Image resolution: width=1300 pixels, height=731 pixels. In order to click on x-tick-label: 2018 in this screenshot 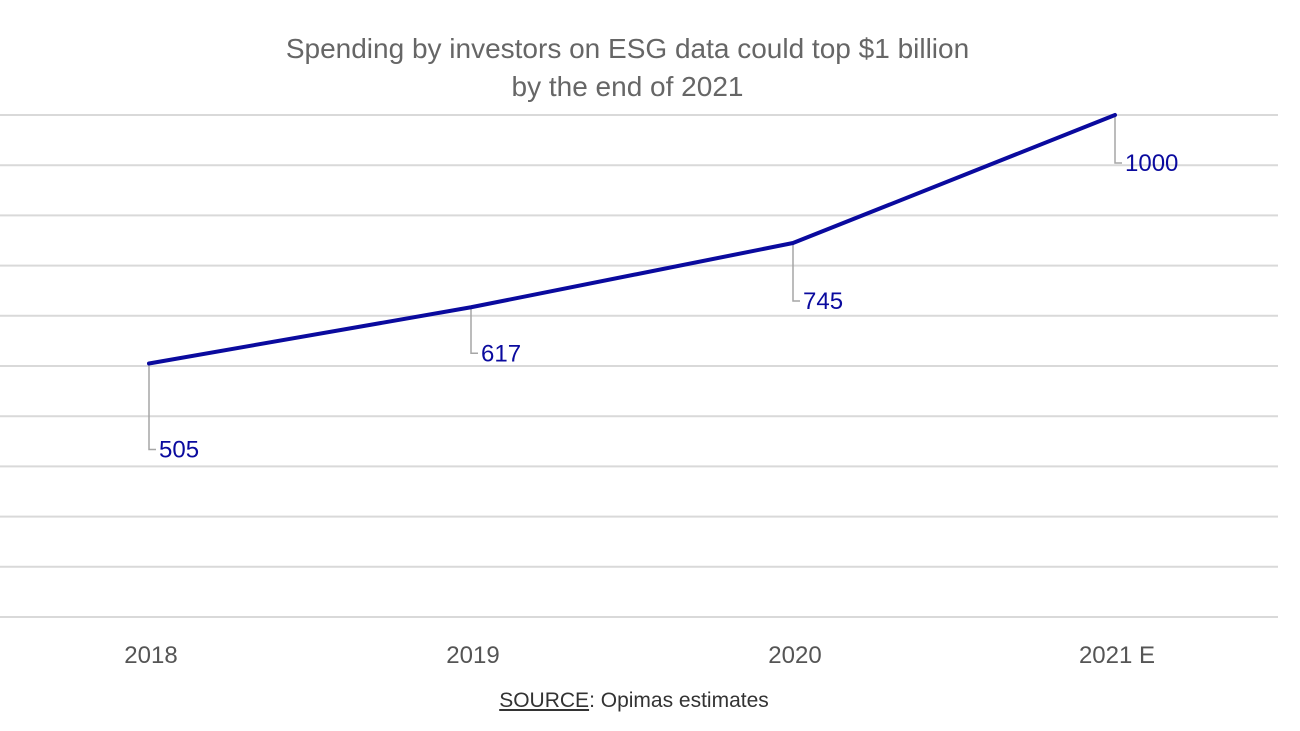, I will do `click(150, 655)`.